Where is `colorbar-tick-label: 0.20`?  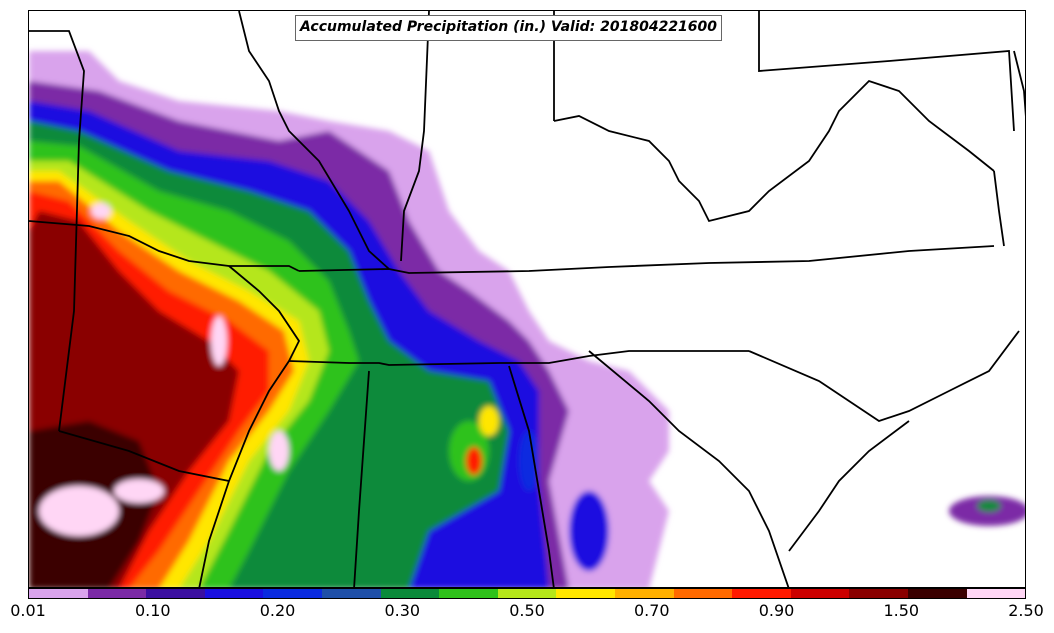
colorbar-tick-label: 0.20 is located at coordinates (277, 610).